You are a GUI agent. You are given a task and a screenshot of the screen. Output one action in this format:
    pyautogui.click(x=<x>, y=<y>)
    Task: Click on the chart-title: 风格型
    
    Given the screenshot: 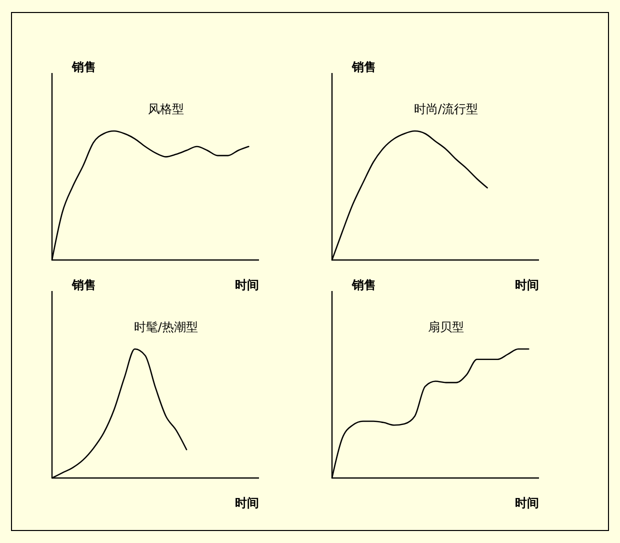 What is the action you would take?
    pyautogui.click(x=166, y=109)
    